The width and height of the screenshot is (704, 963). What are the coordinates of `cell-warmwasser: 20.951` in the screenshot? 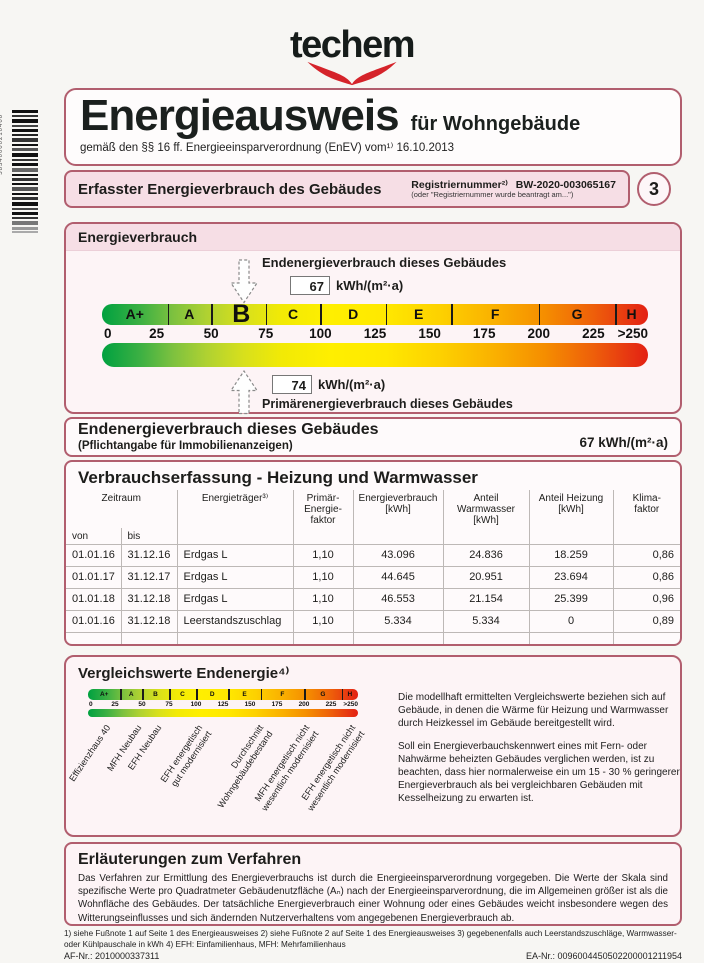 It's located at (486, 576).